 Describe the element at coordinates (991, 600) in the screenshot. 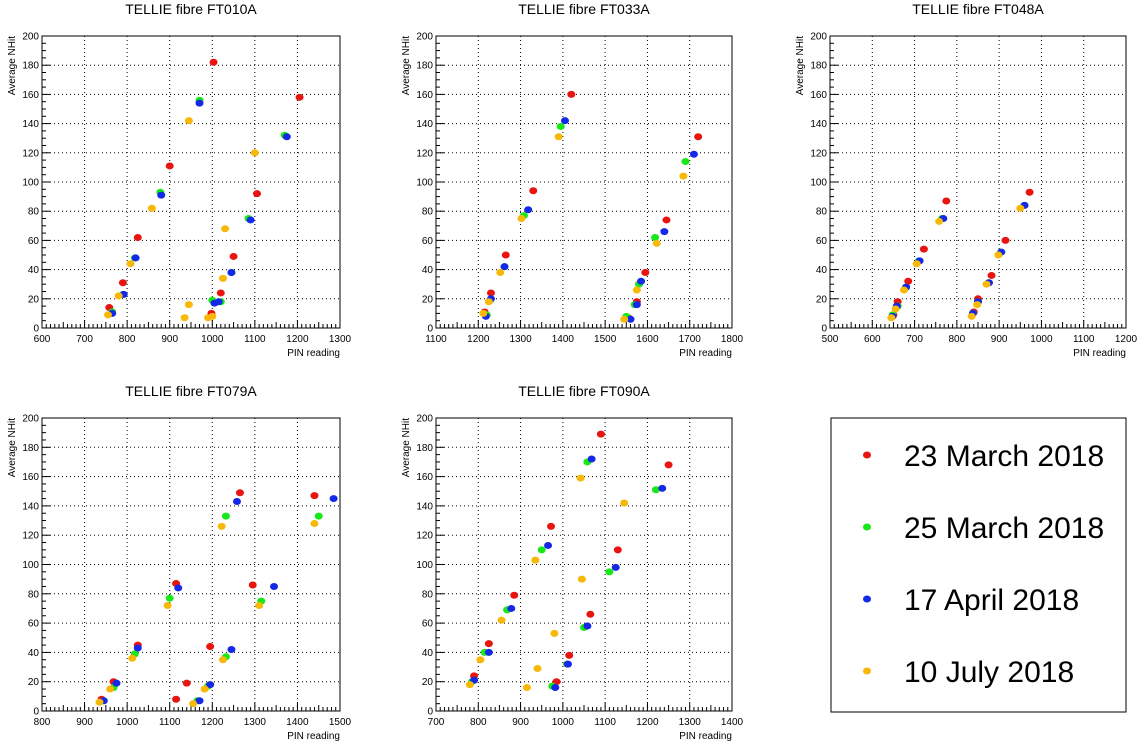

I see `legend-label: 17 April 2018` at that location.